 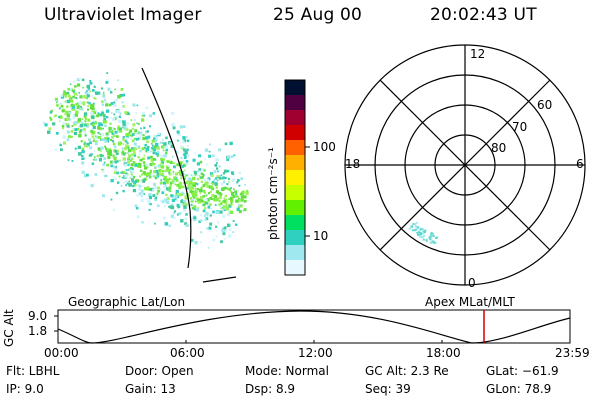 What do you see at coordinates (295, 103) in the screenshot?
I see `colorbar-band` at bounding box center [295, 103].